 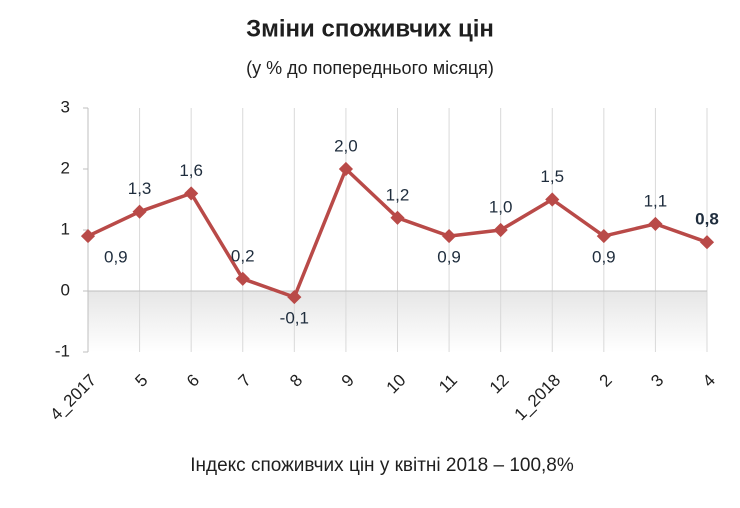 What do you see at coordinates (65, 289) in the screenshot?
I see `y-tick-label: 0` at bounding box center [65, 289].